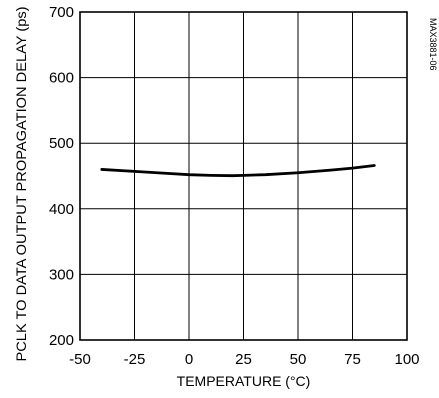 The height and width of the screenshot is (398, 439). I want to click on x-tick-labels: -50 -25 0 25 50 75 100, so click(244, 359).